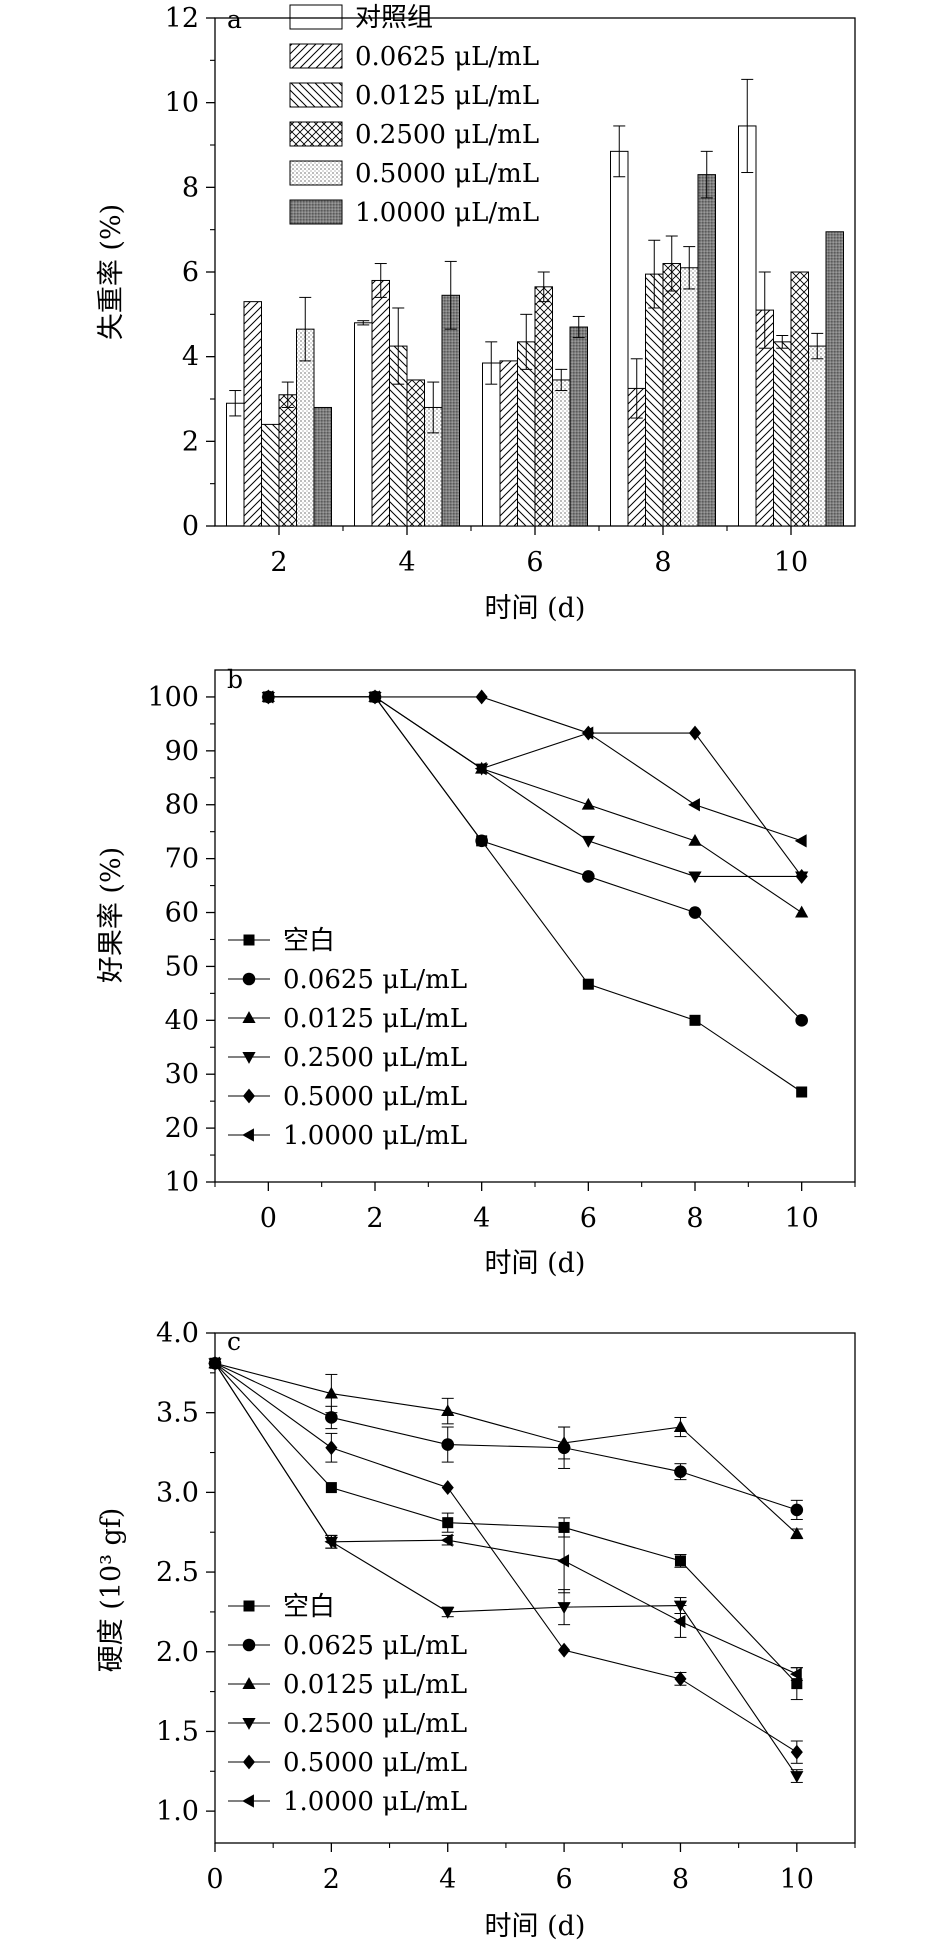  I want to click on y-tick-label-c: 1.5, so click(177, 1731).